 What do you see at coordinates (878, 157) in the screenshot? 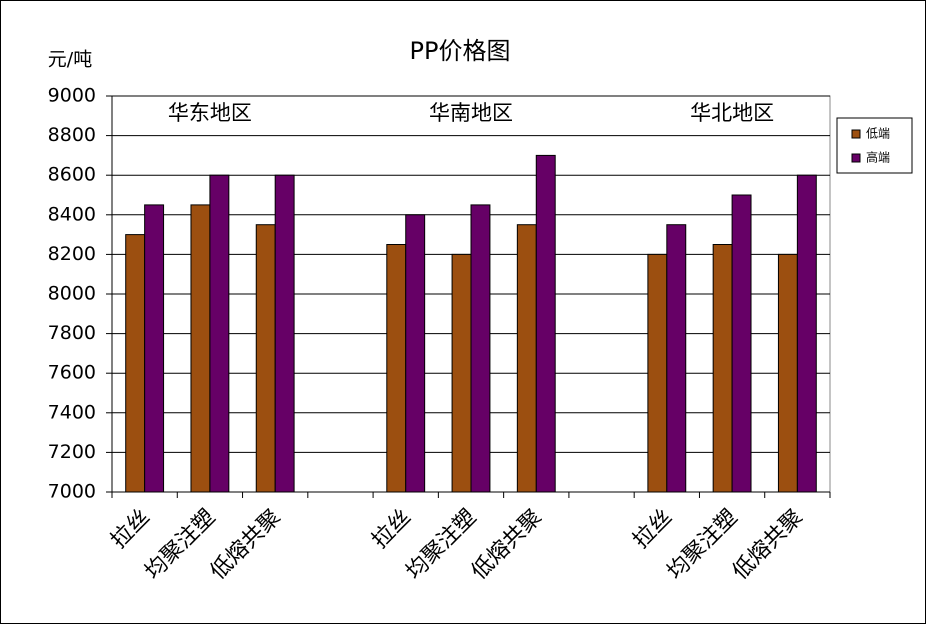
I see `legend-label: 高端` at bounding box center [878, 157].